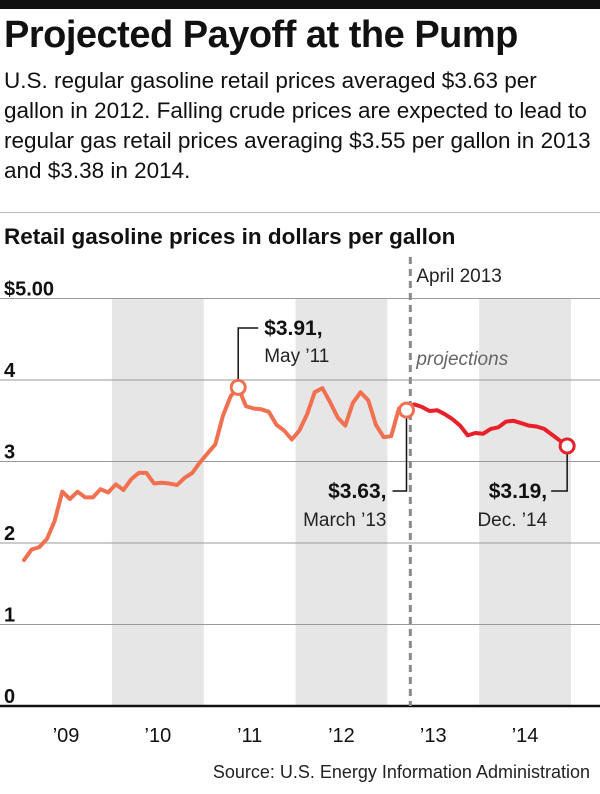 The height and width of the screenshot is (794, 600). What do you see at coordinates (249, 736) in the screenshot?
I see `x-tick-label-2011: ’11` at bounding box center [249, 736].